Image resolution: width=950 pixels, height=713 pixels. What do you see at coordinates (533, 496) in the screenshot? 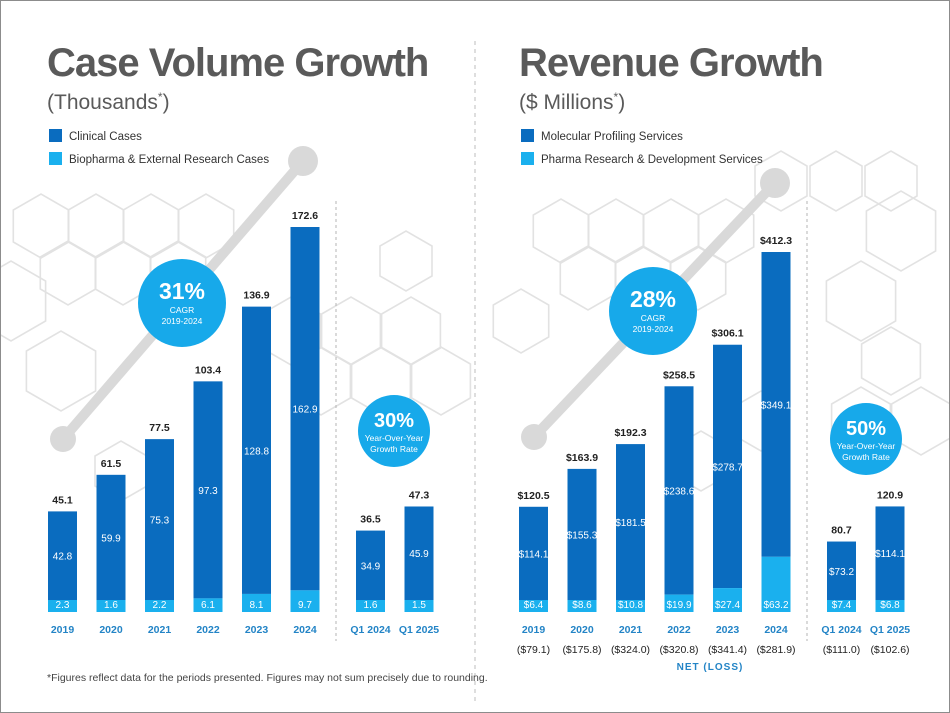
I see `bar-total-label: $120.5` at bounding box center [533, 496].